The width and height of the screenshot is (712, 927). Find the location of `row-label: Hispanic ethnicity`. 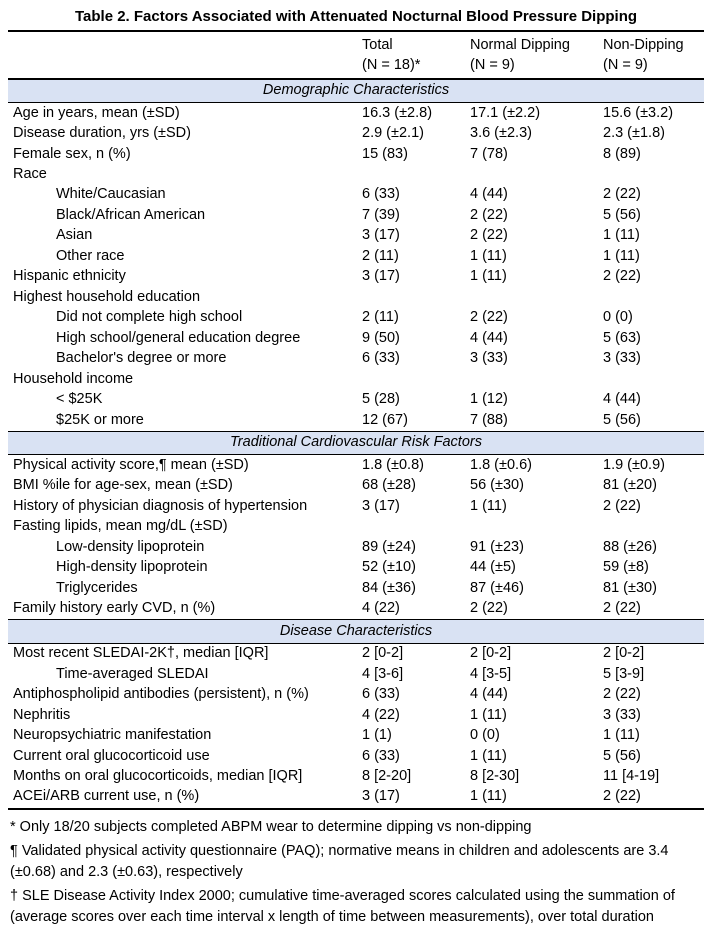

row-label: Hispanic ethnicity is located at coordinates (69, 276).